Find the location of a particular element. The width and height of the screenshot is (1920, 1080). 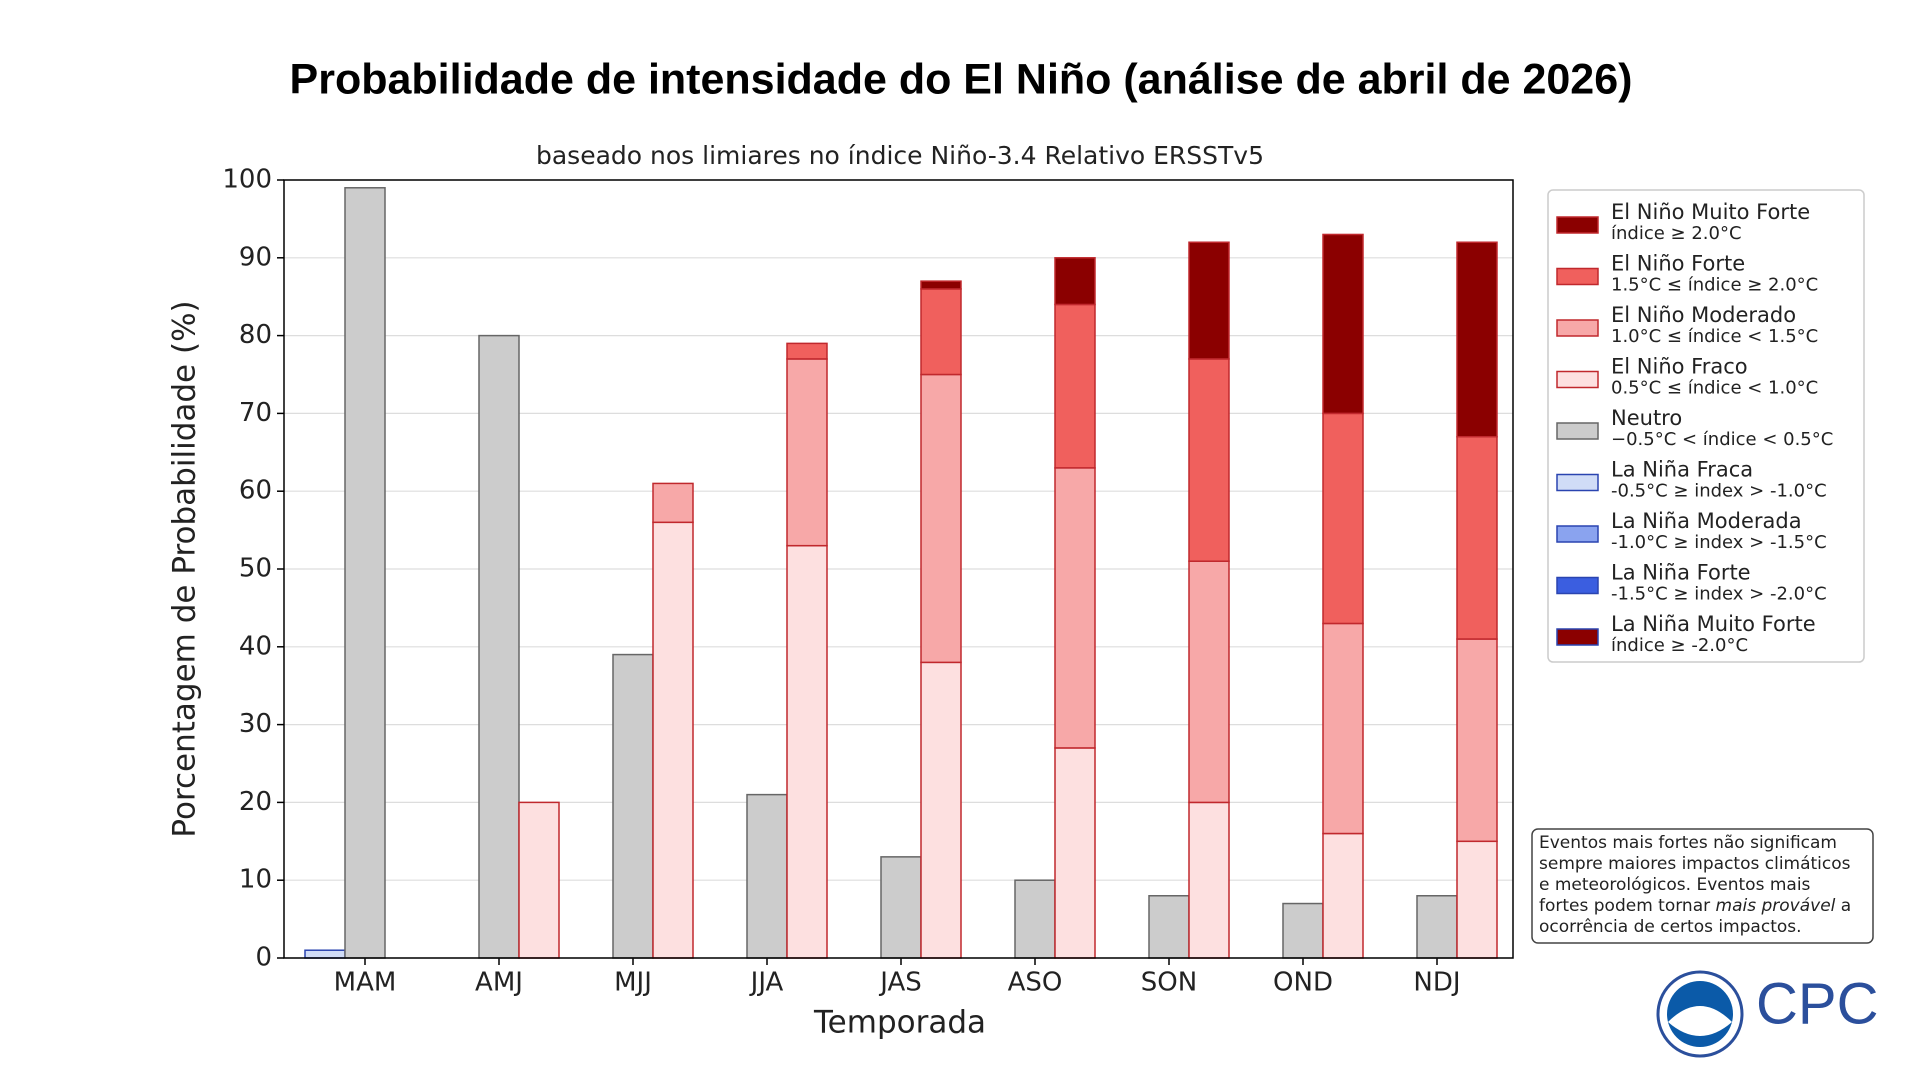

logo-wave is located at coordinates (1700, 1021).